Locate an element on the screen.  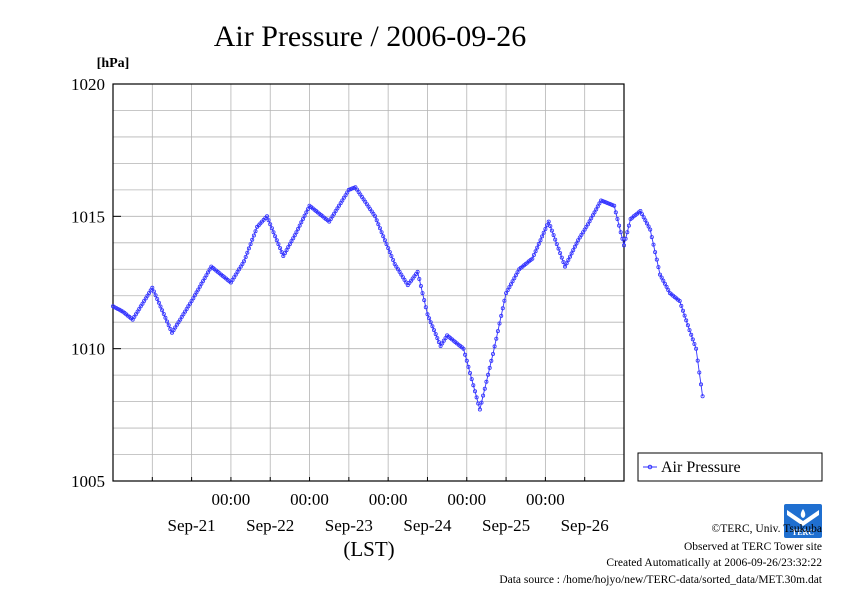
legend-swatch-marker is located at coordinates (650, 467).